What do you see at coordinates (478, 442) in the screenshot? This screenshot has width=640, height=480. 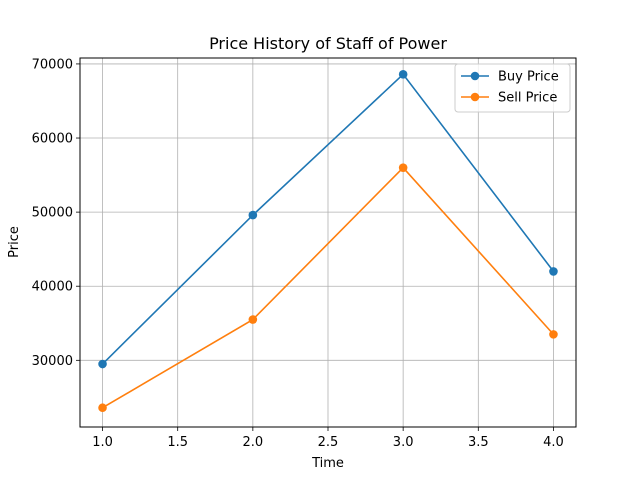 I see `x-tick-label: 3.5` at bounding box center [478, 442].